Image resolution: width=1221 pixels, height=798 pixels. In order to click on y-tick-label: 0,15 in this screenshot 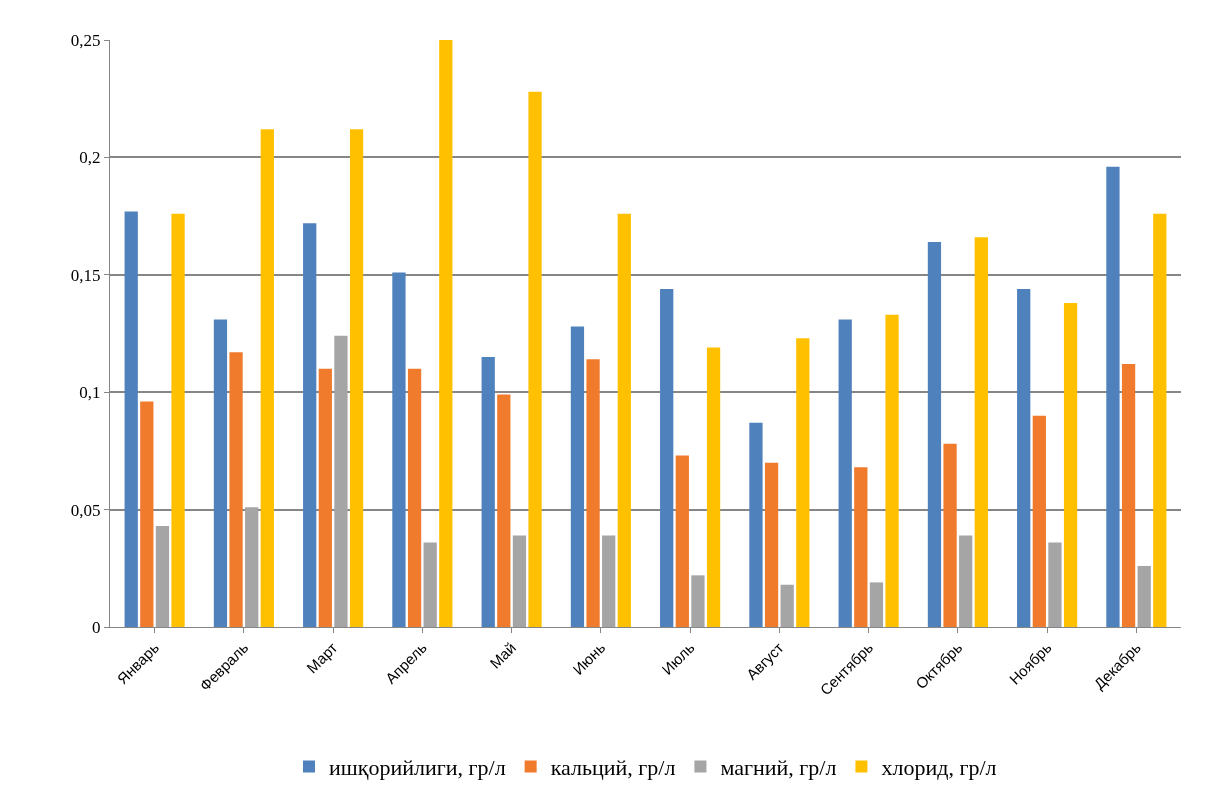, I will do `click(85, 275)`.